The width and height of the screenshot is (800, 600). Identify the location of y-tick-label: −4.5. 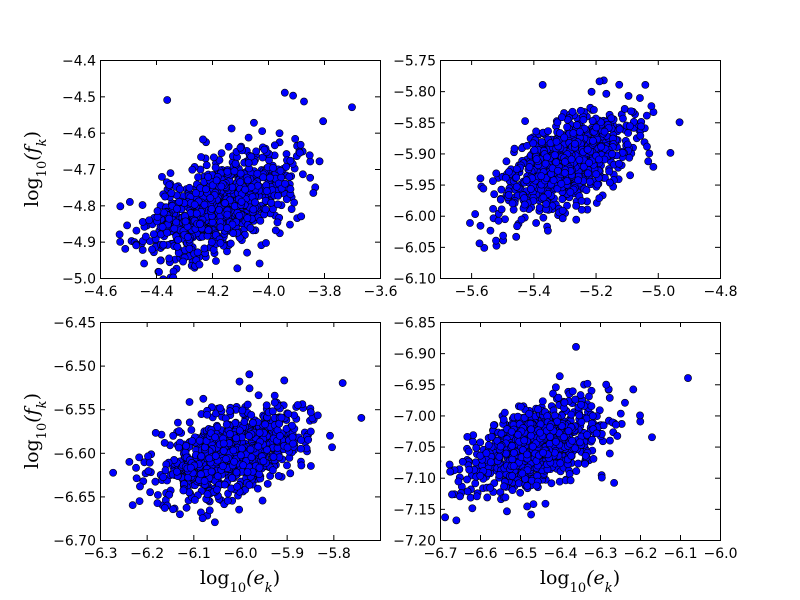
(79, 98).